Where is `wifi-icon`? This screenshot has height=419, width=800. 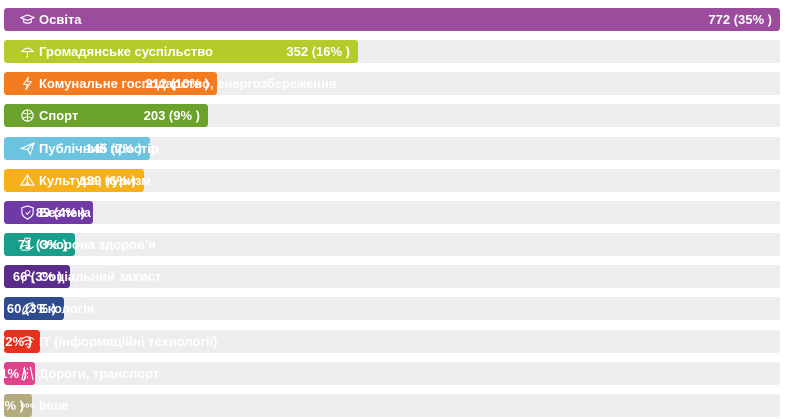 wifi-icon is located at coordinates (27, 341).